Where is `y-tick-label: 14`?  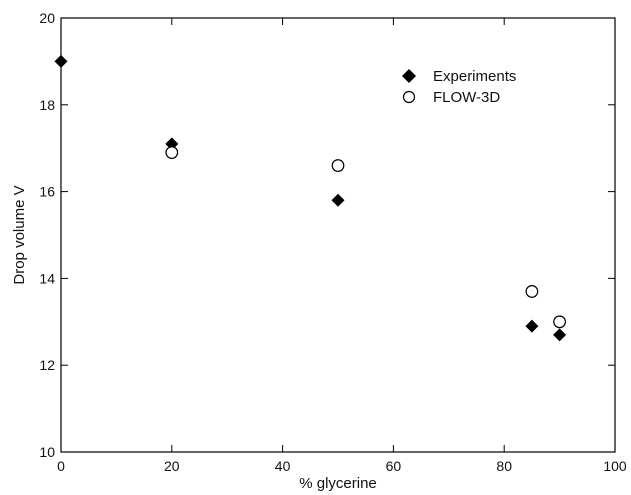
y-tick-label: 14 is located at coordinates (47, 278).